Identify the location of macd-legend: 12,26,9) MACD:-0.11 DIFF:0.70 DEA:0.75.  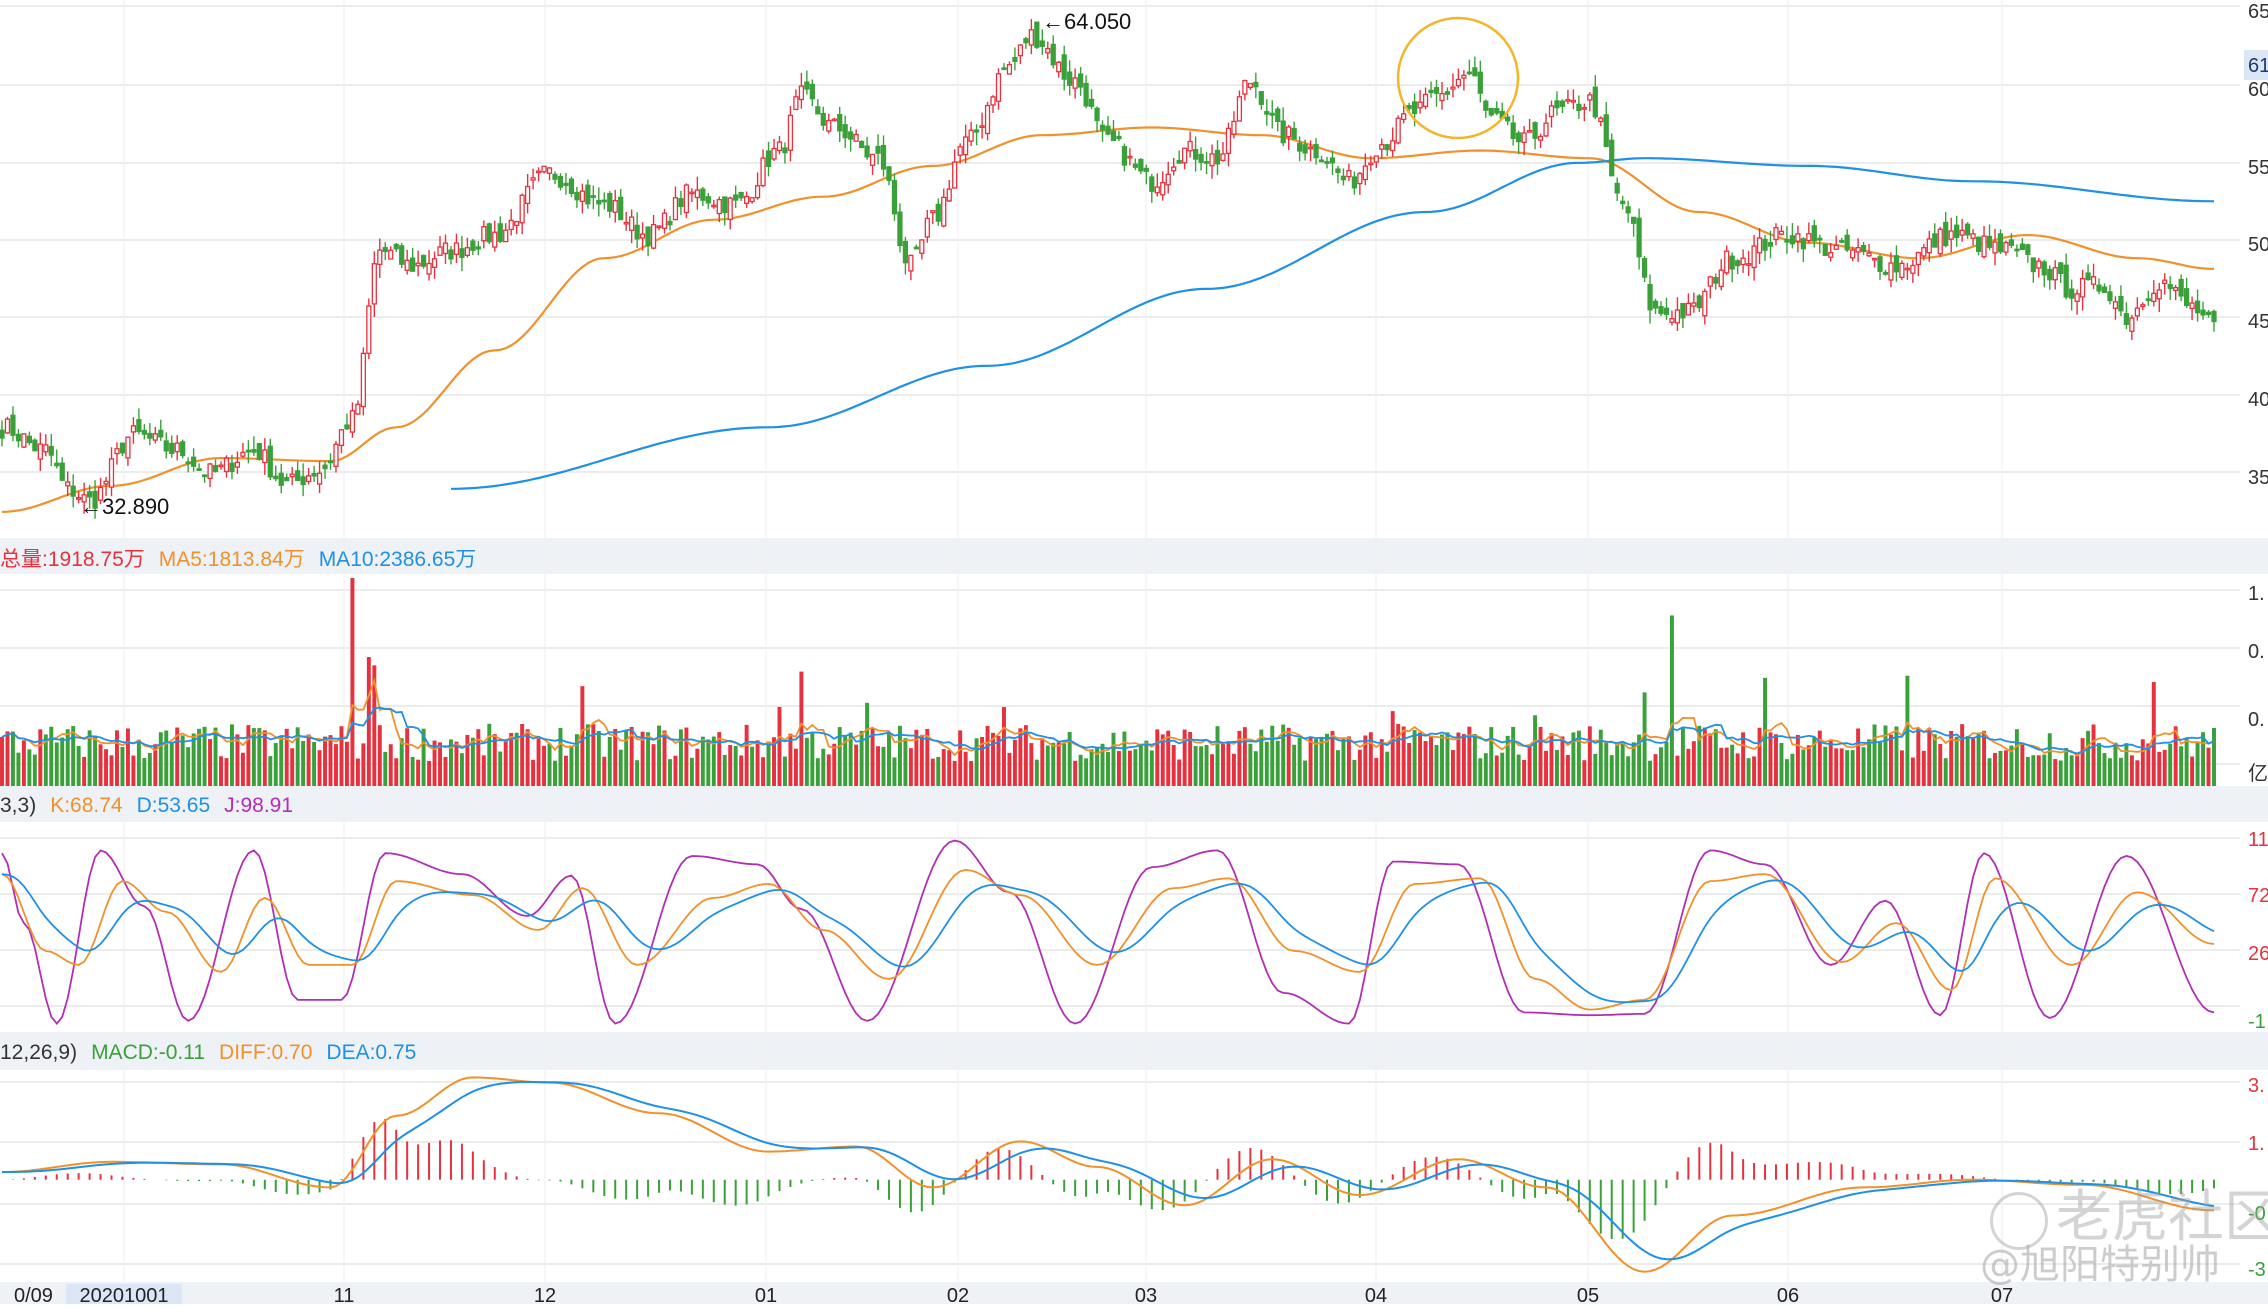
(215, 1053).